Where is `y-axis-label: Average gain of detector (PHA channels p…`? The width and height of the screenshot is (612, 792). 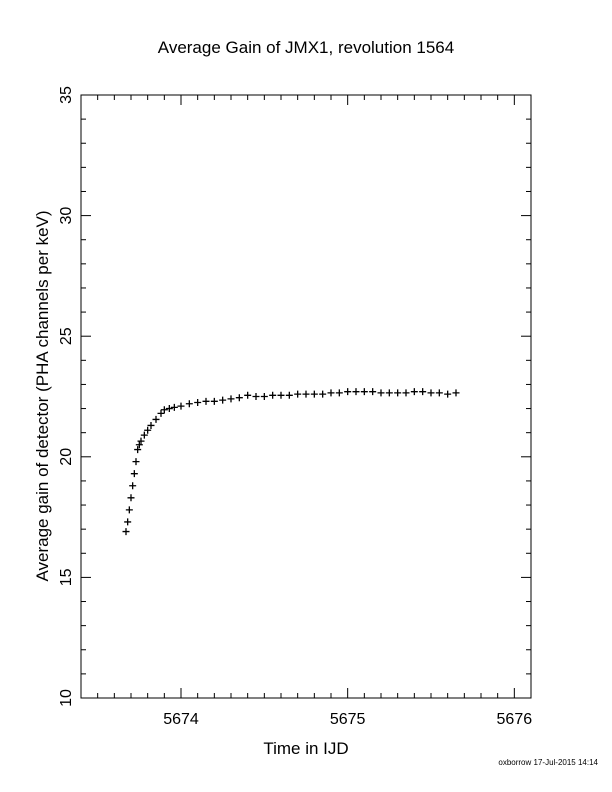 y-axis-label: Average gain of detector (PHA channels p… is located at coordinates (42, 395).